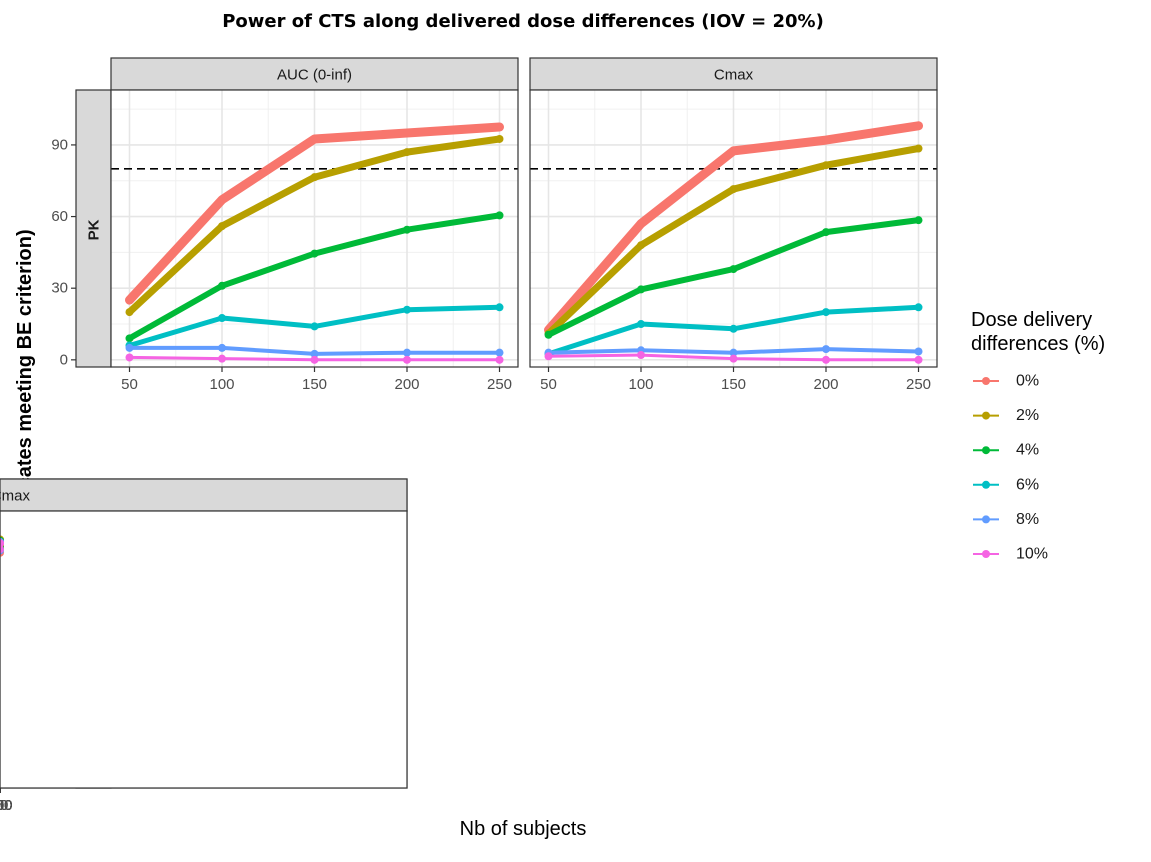 The height and width of the screenshot is (862, 1151). I want to click on panel-border, so click(204, 649).